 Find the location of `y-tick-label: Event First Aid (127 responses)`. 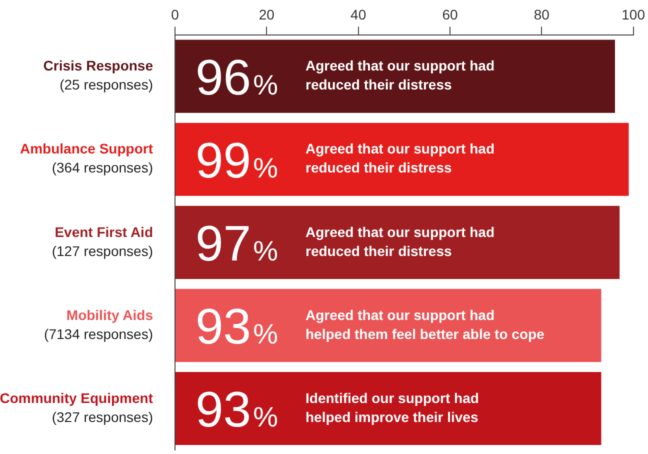

y-tick-label: Event First Aid (127 responses) is located at coordinates (102, 241).